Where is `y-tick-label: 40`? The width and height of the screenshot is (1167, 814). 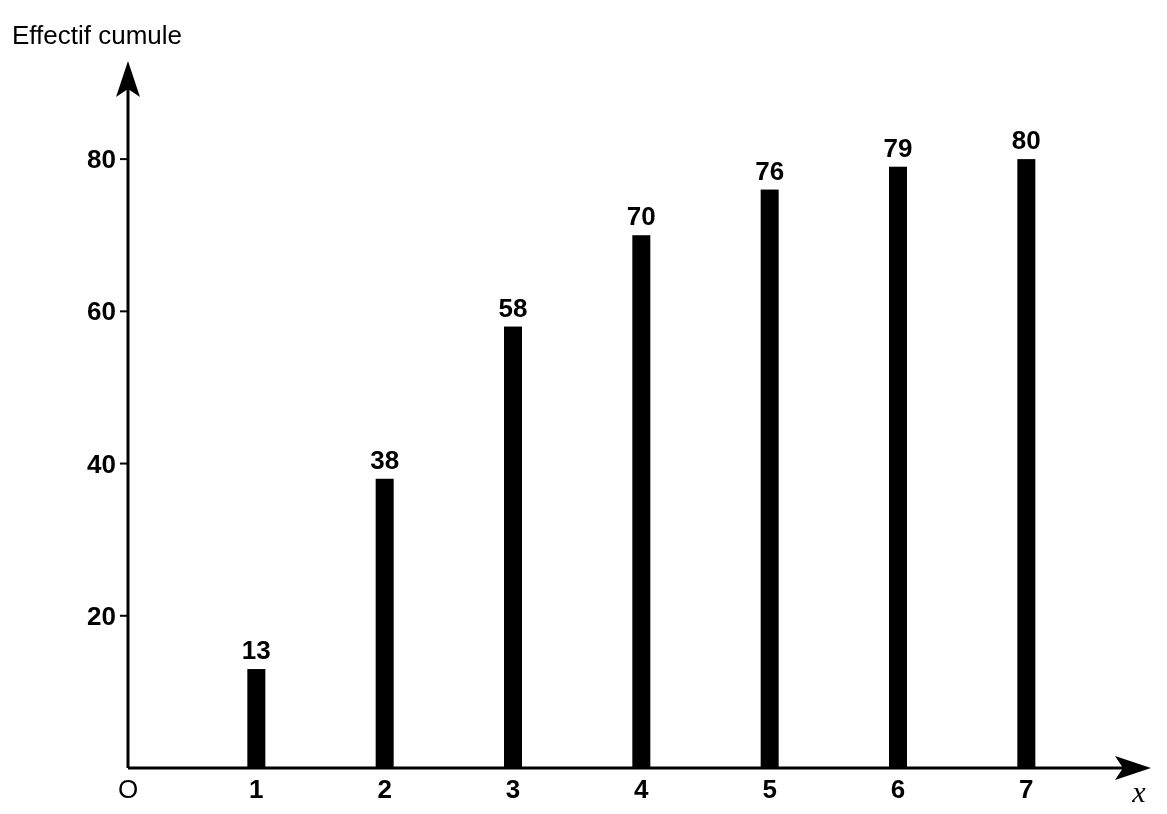
y-tick-label: 40 is located at coordinates (101, 463).